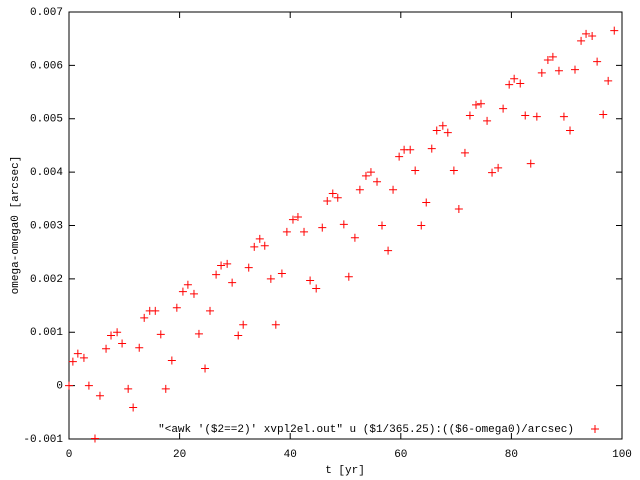  I want to click on y-tick-label: -0.001, so click(43, 440).